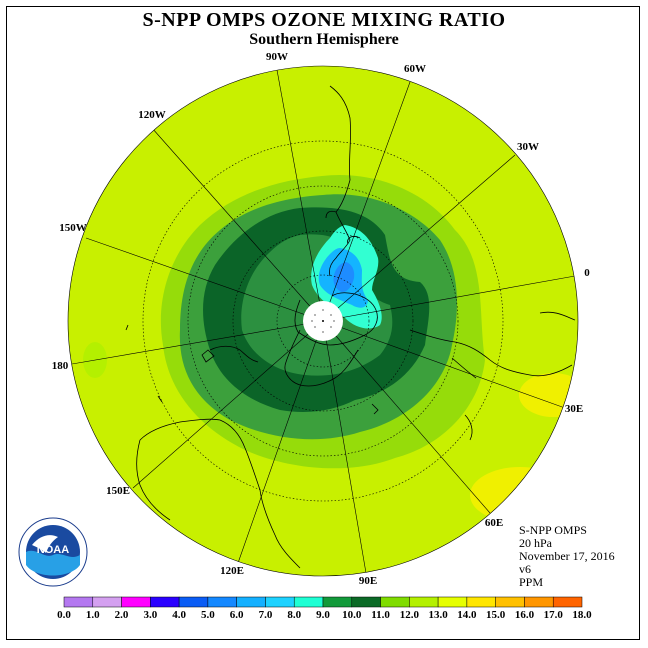 The image size is (648, 648). I want to click on colorbar-tick-label: 2.0, so click(122, 615).